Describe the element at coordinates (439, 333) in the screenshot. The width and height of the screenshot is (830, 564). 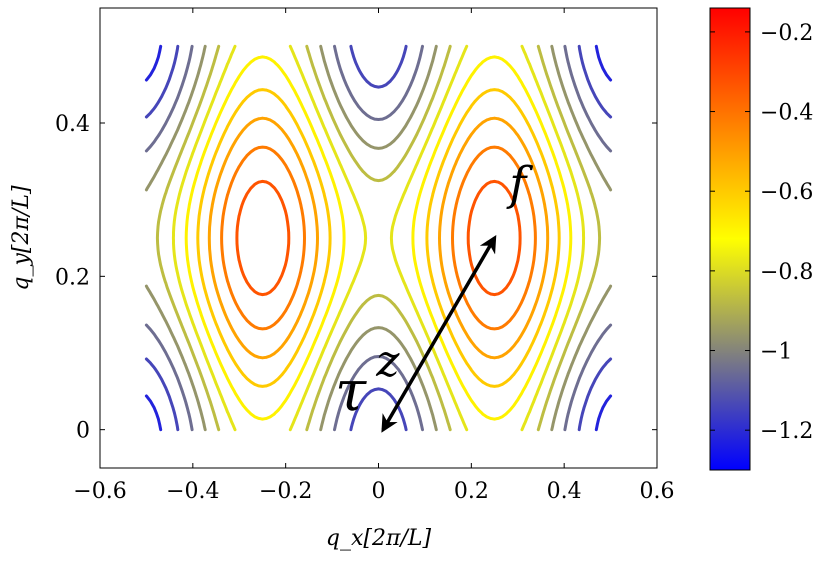
I see `arrow` at that location.